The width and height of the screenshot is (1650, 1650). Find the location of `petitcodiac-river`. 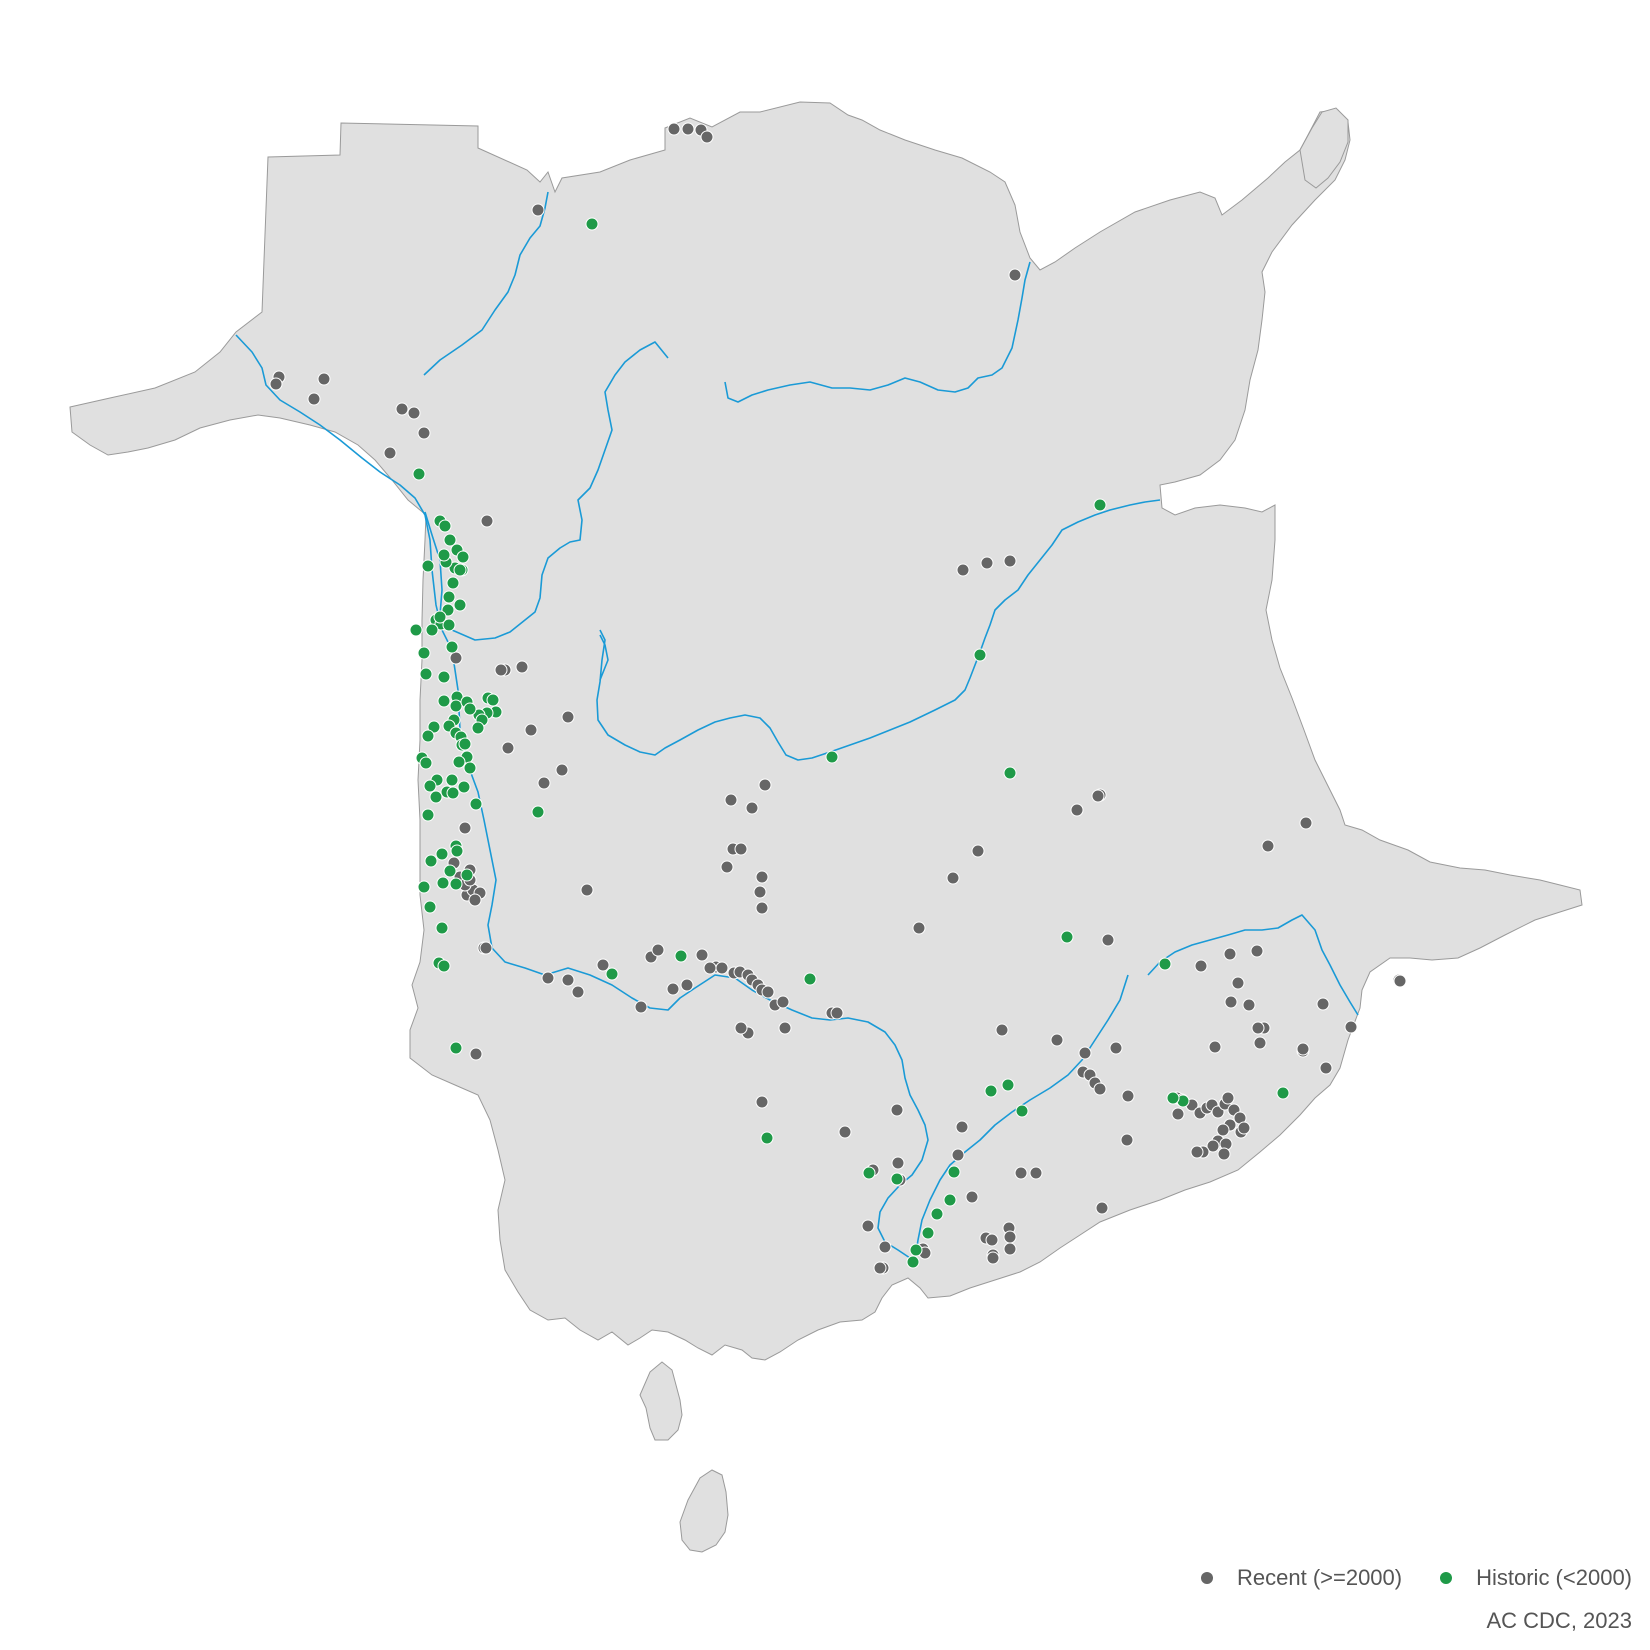

petitcodiac-river is located at coordinates (1253, 965).